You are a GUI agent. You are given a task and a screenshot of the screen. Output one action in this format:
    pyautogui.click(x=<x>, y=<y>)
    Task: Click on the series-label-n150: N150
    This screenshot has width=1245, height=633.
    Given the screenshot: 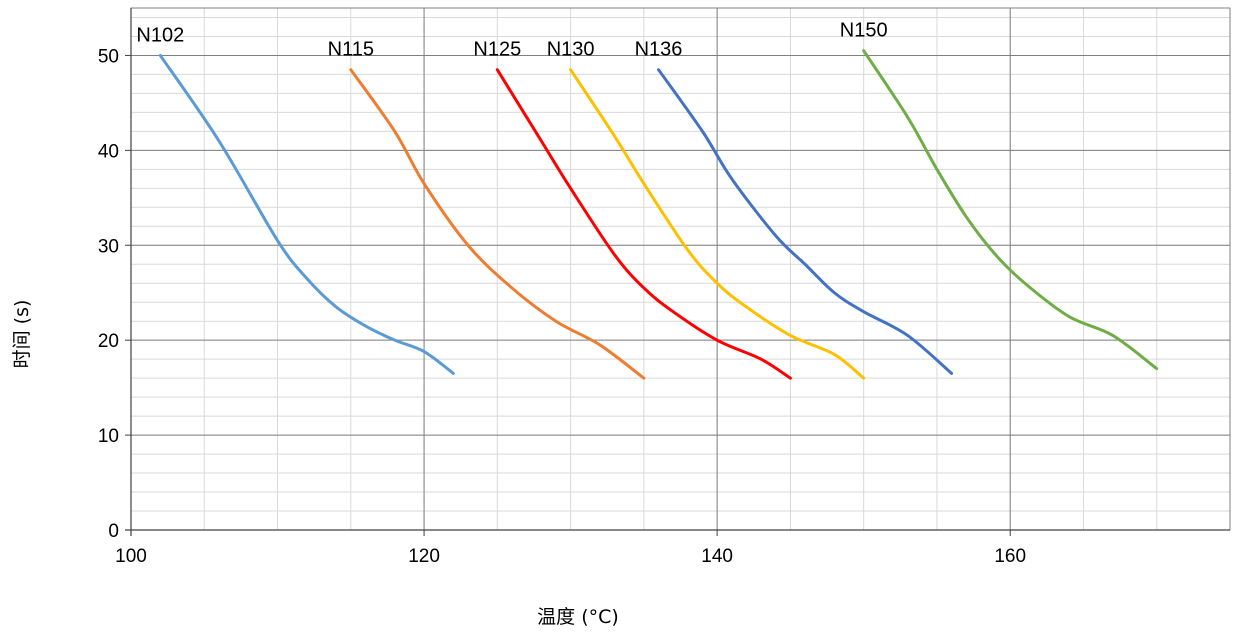 What is the action you would take?
    pyautogui.click(x=864, y=31)
    